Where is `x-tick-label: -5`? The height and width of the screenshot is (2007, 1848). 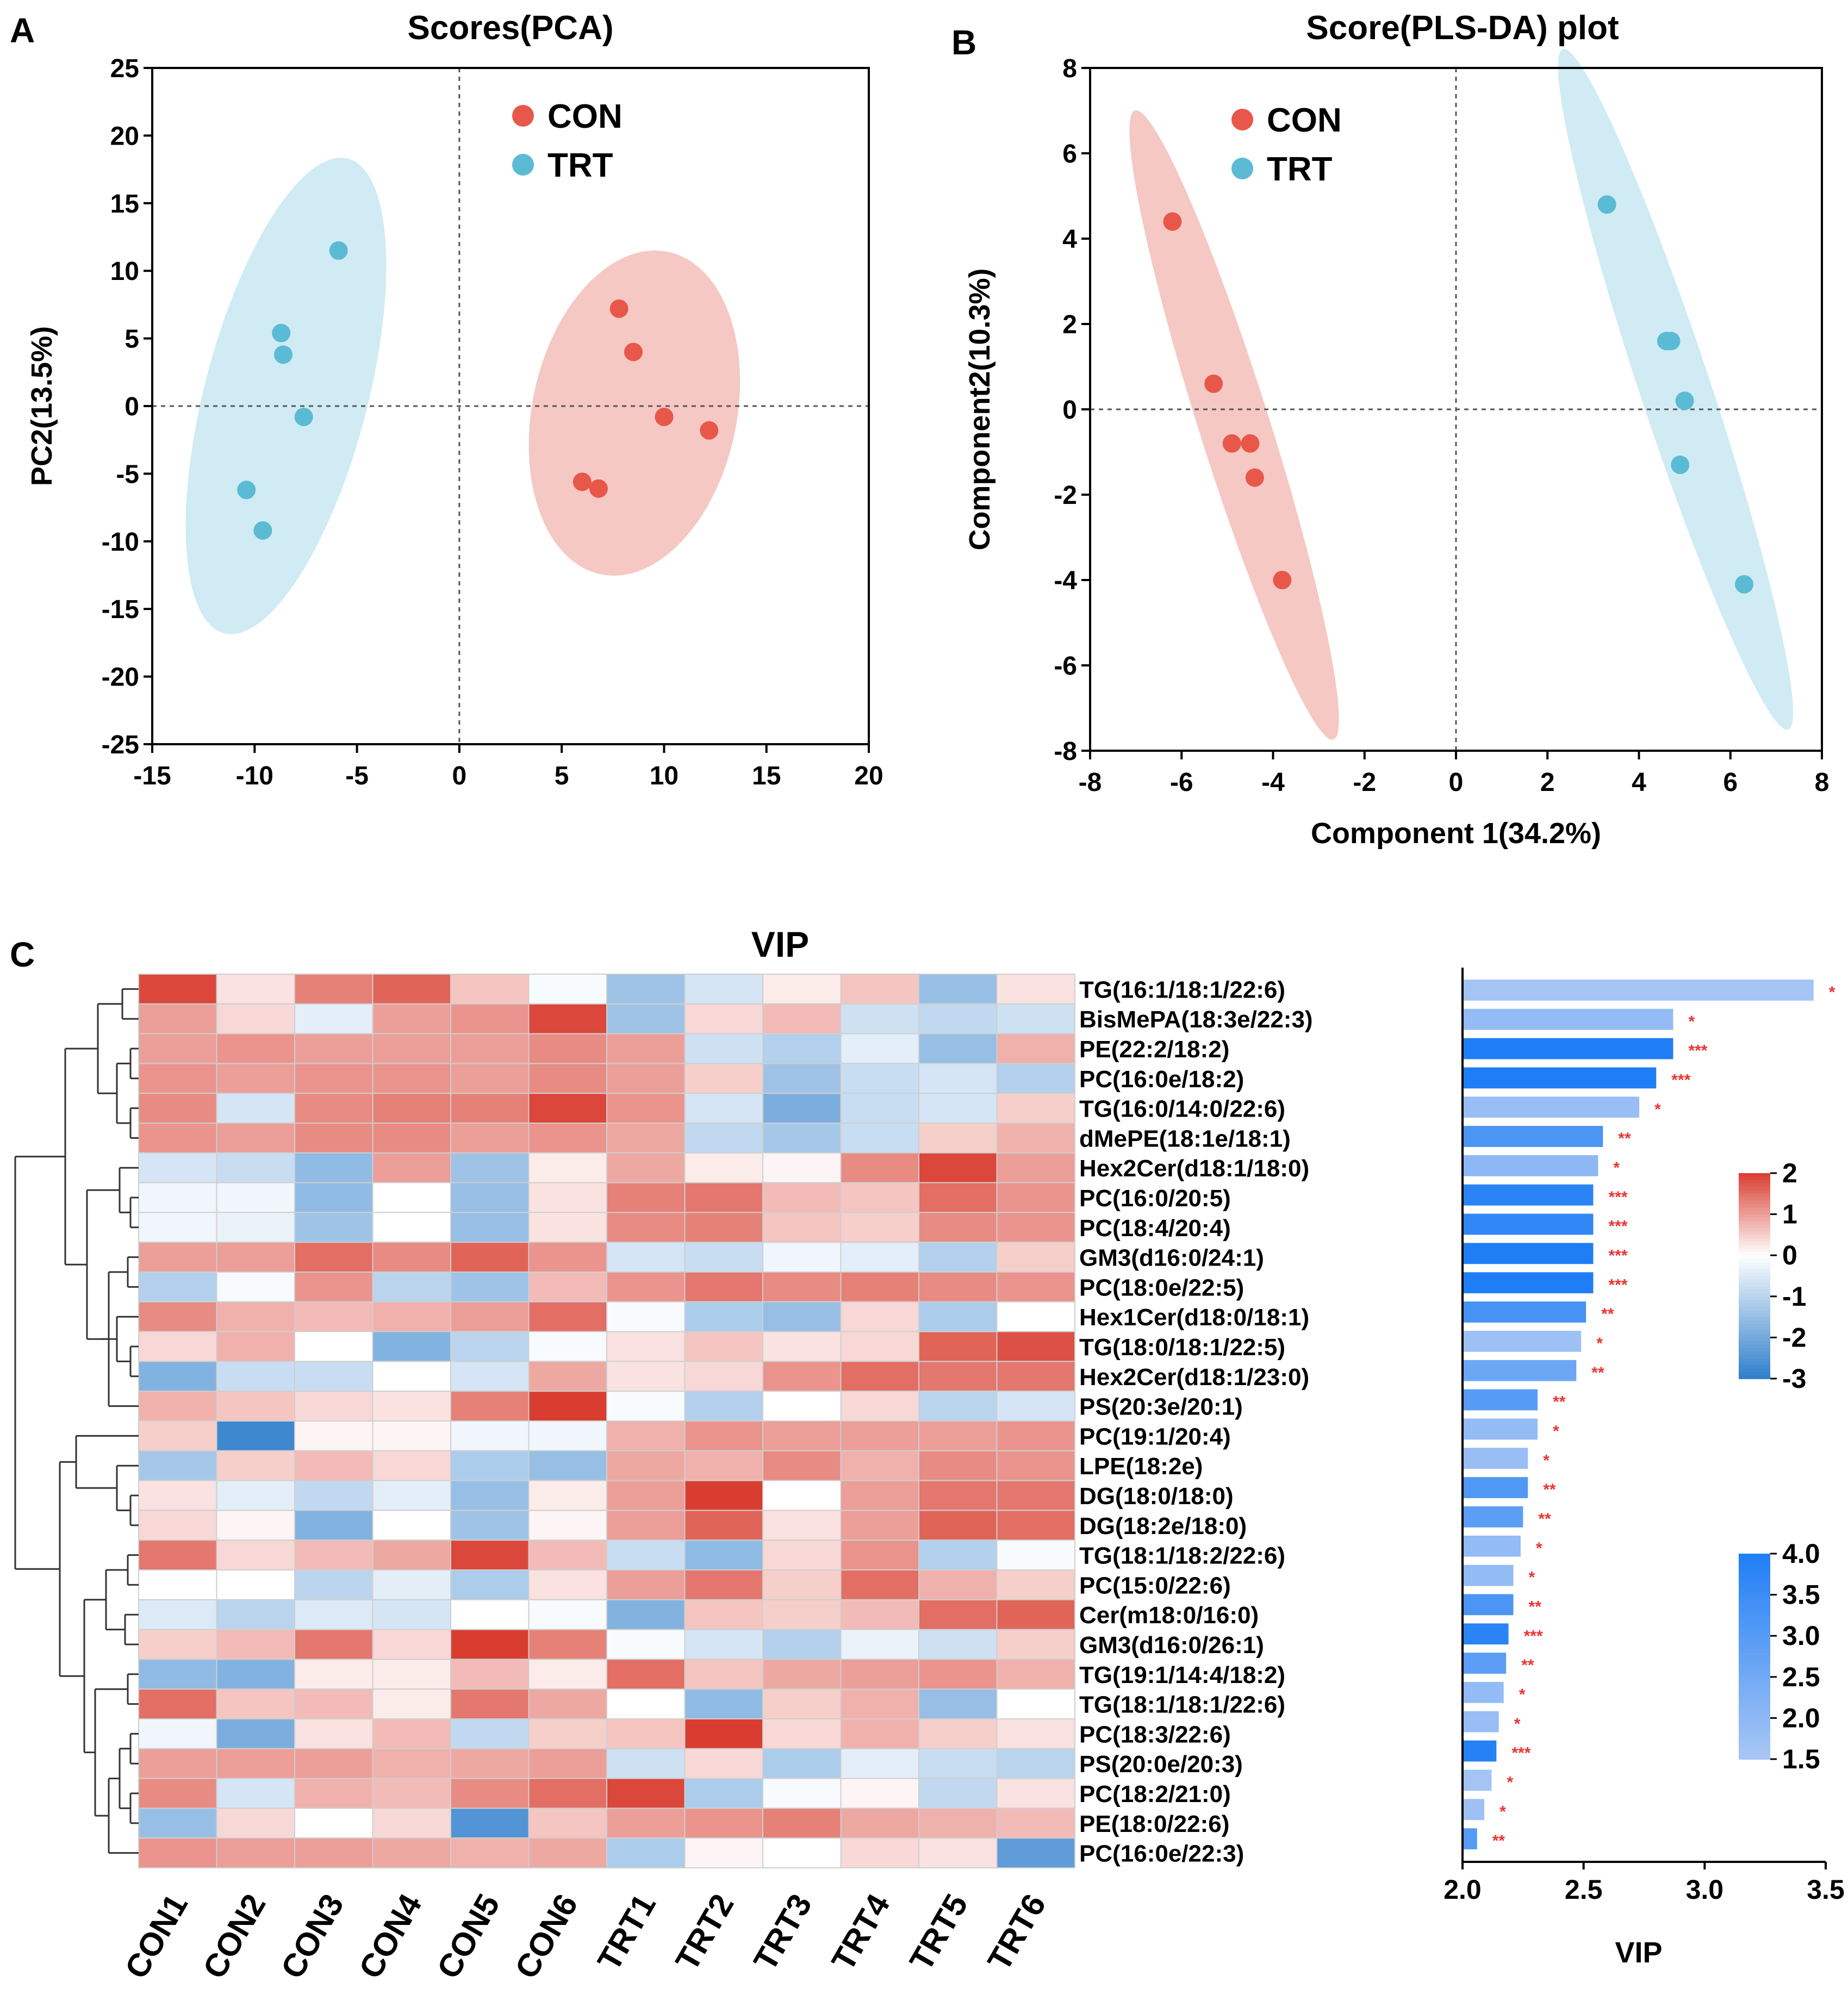
x-tick-label: -5 is located at coordinates (357, 776).